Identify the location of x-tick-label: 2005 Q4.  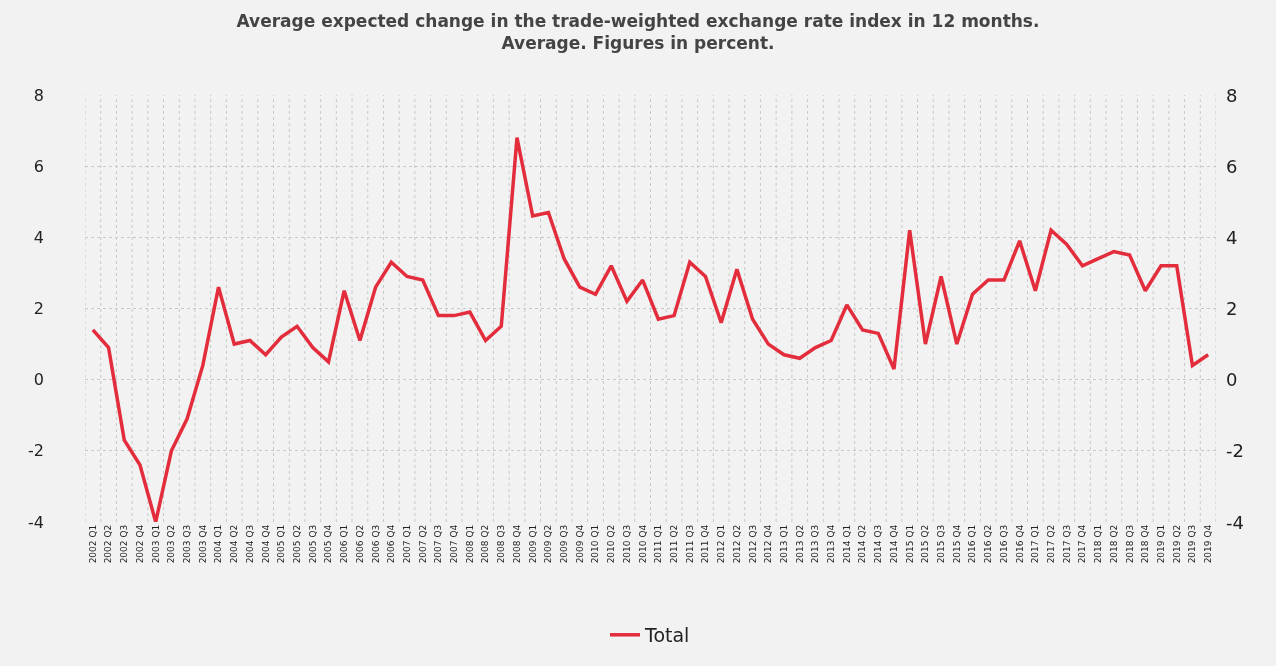
(328, 544).